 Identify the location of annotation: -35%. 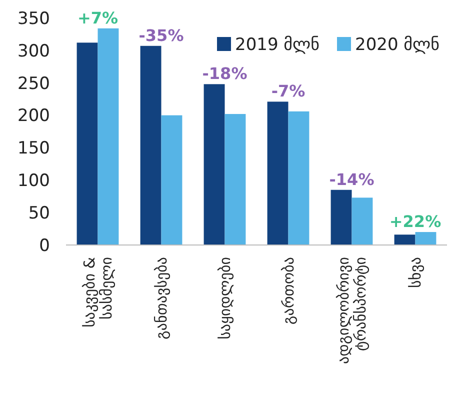
(161, 35).